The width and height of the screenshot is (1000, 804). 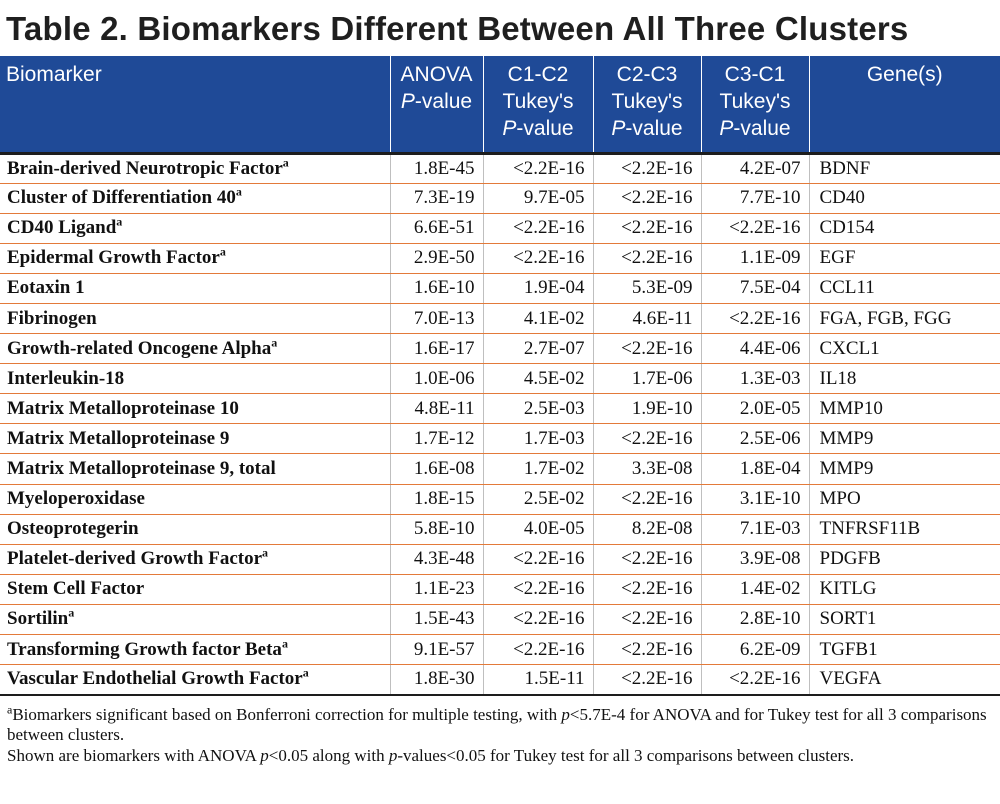 I want to click on gene-symbols: SORT1, so click(x=904, y=620).